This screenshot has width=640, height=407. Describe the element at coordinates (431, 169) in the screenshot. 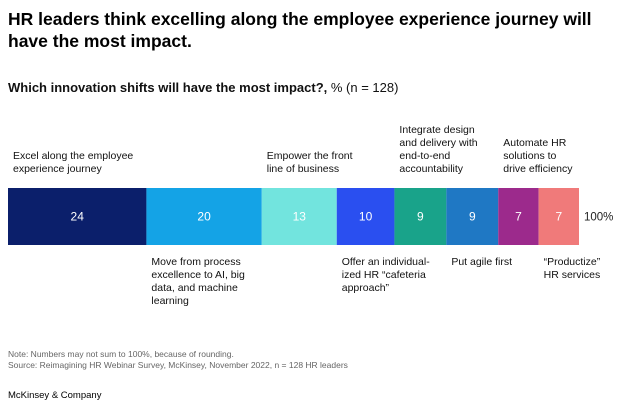

I see `category-label-5-line-4: accountability` at that location.